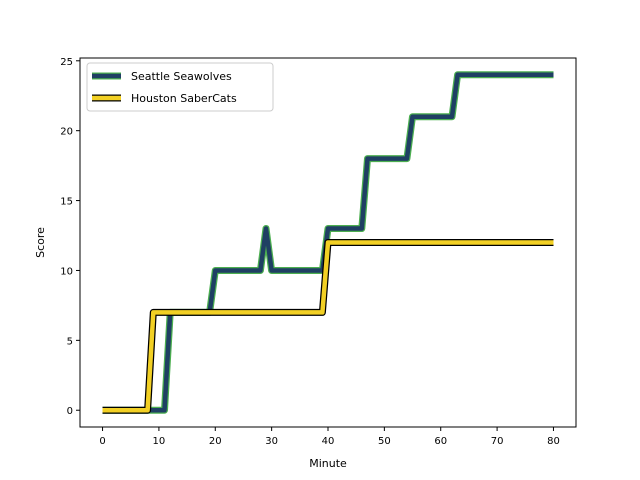 This screenshot has width=640, height=480. I want to click on x-tick-label: 20, so click(215, 441).